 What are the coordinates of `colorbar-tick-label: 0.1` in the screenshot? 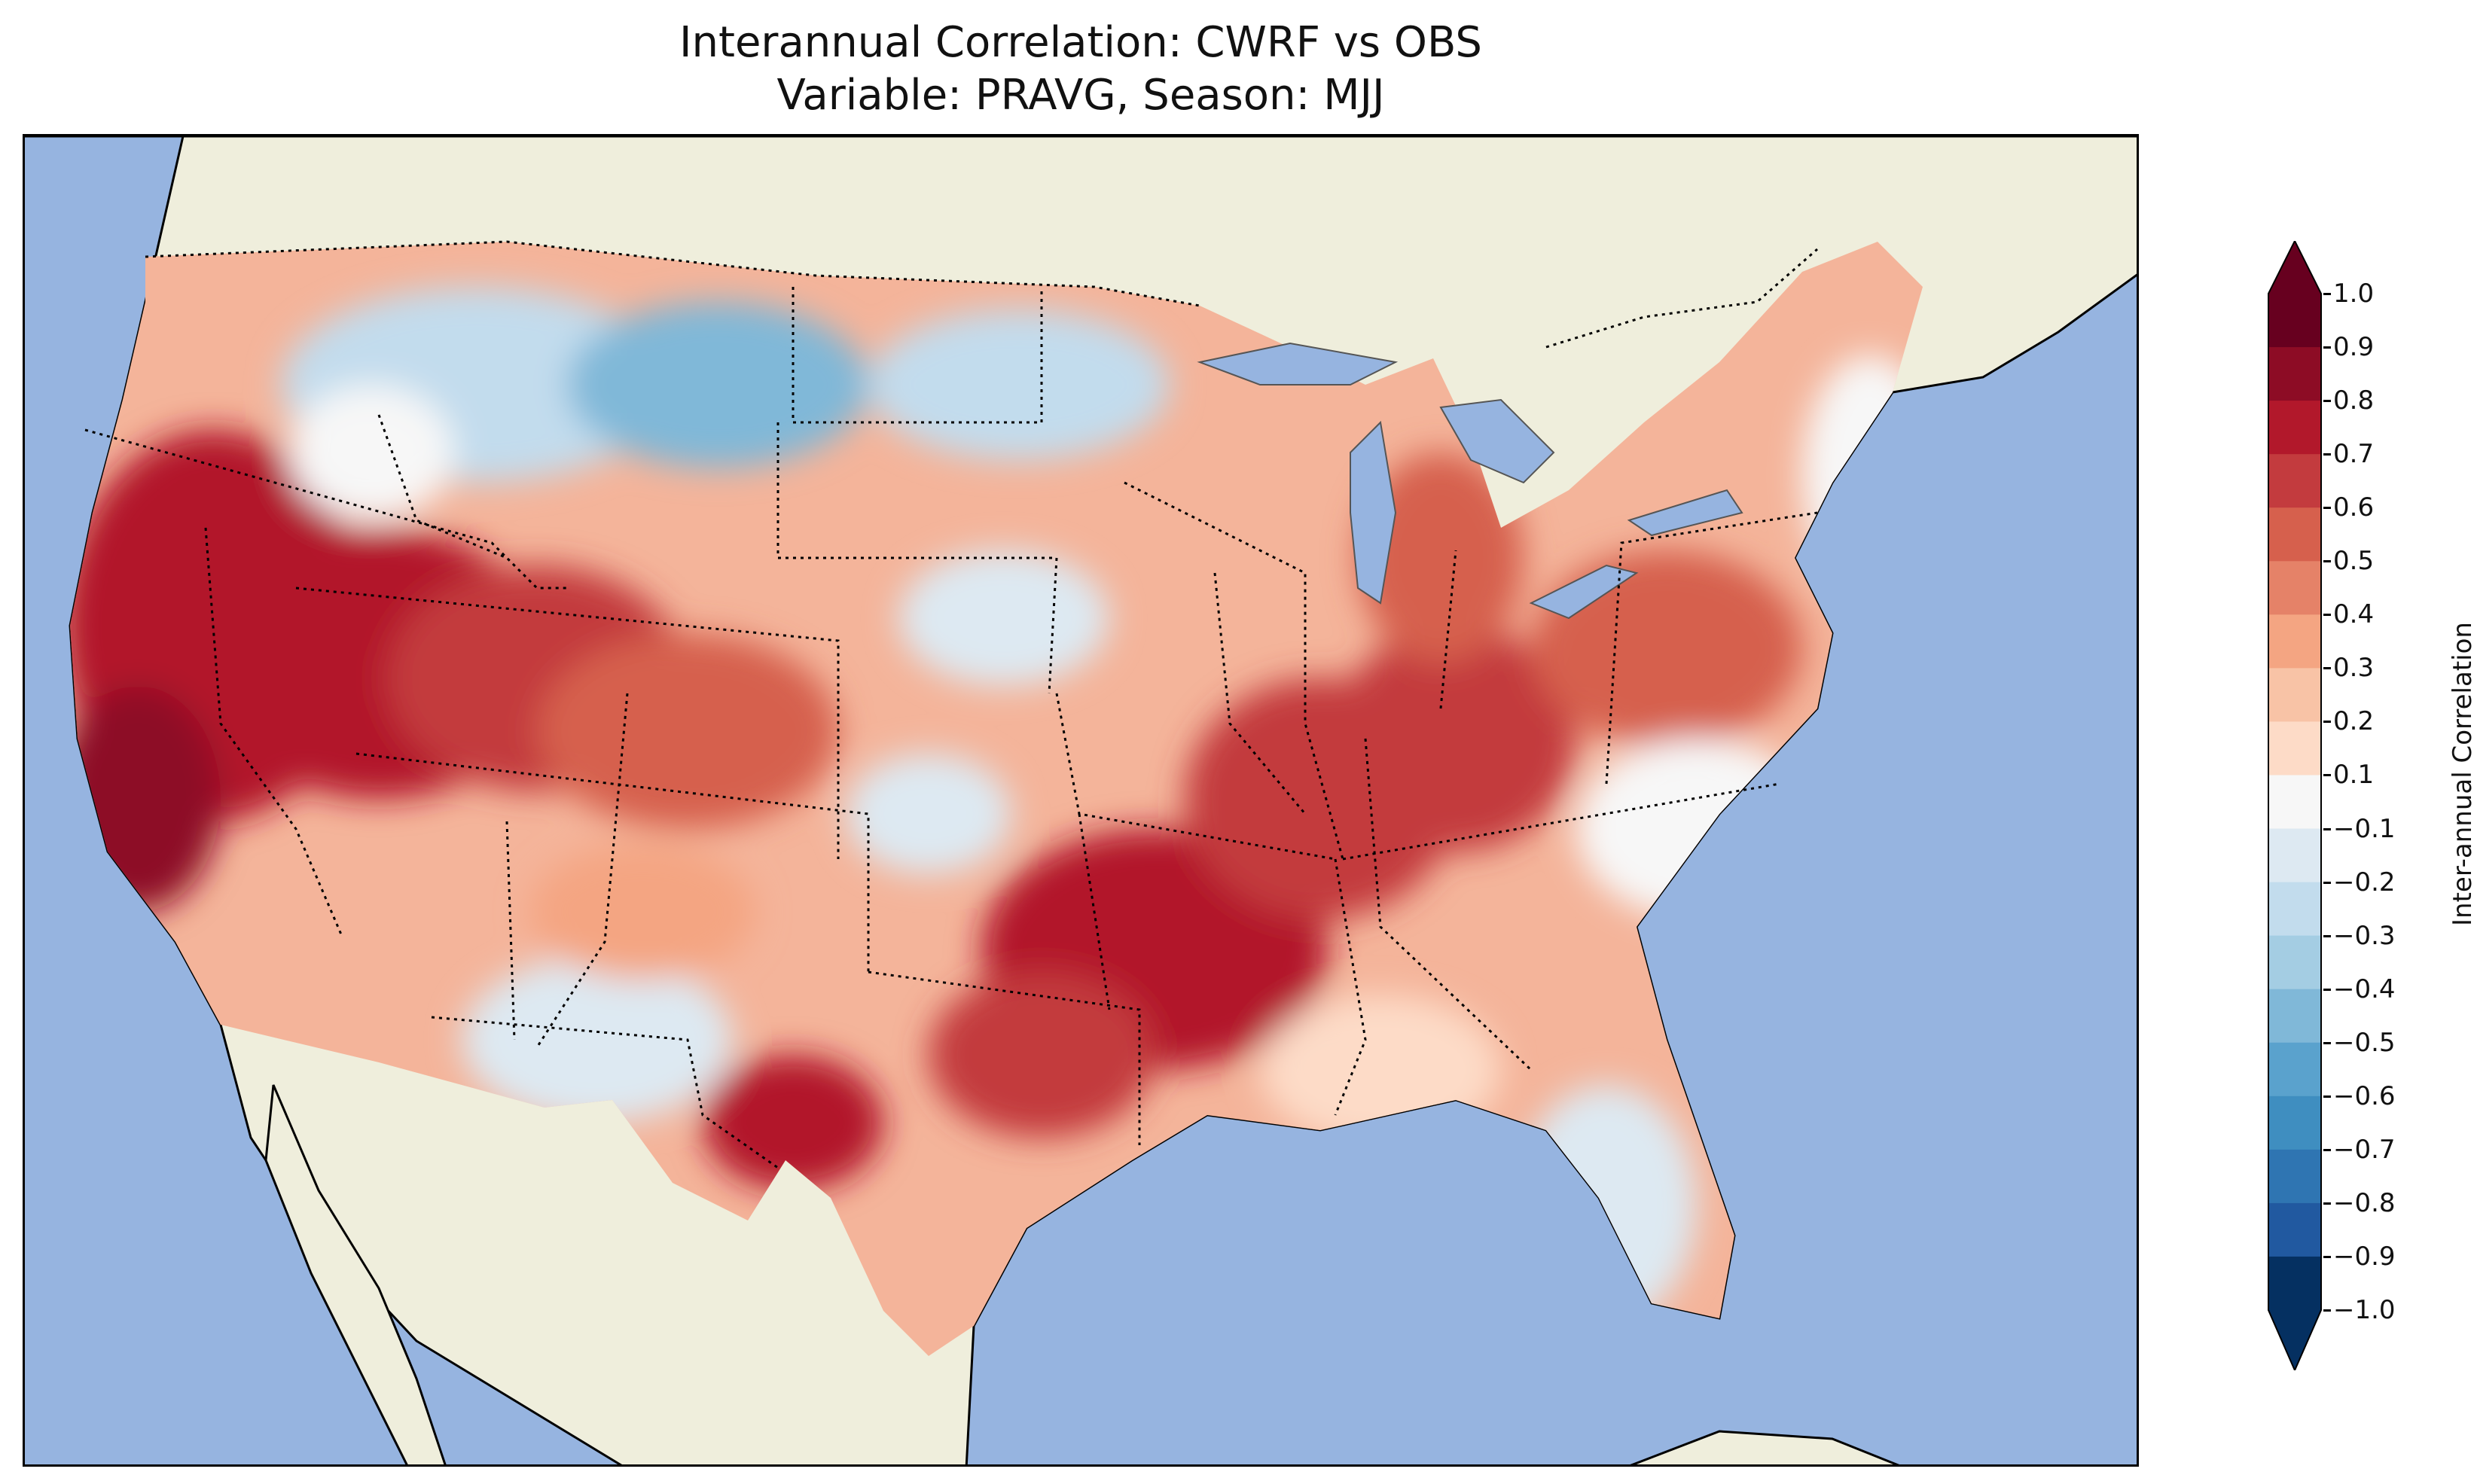 It's located at (2354, 775).